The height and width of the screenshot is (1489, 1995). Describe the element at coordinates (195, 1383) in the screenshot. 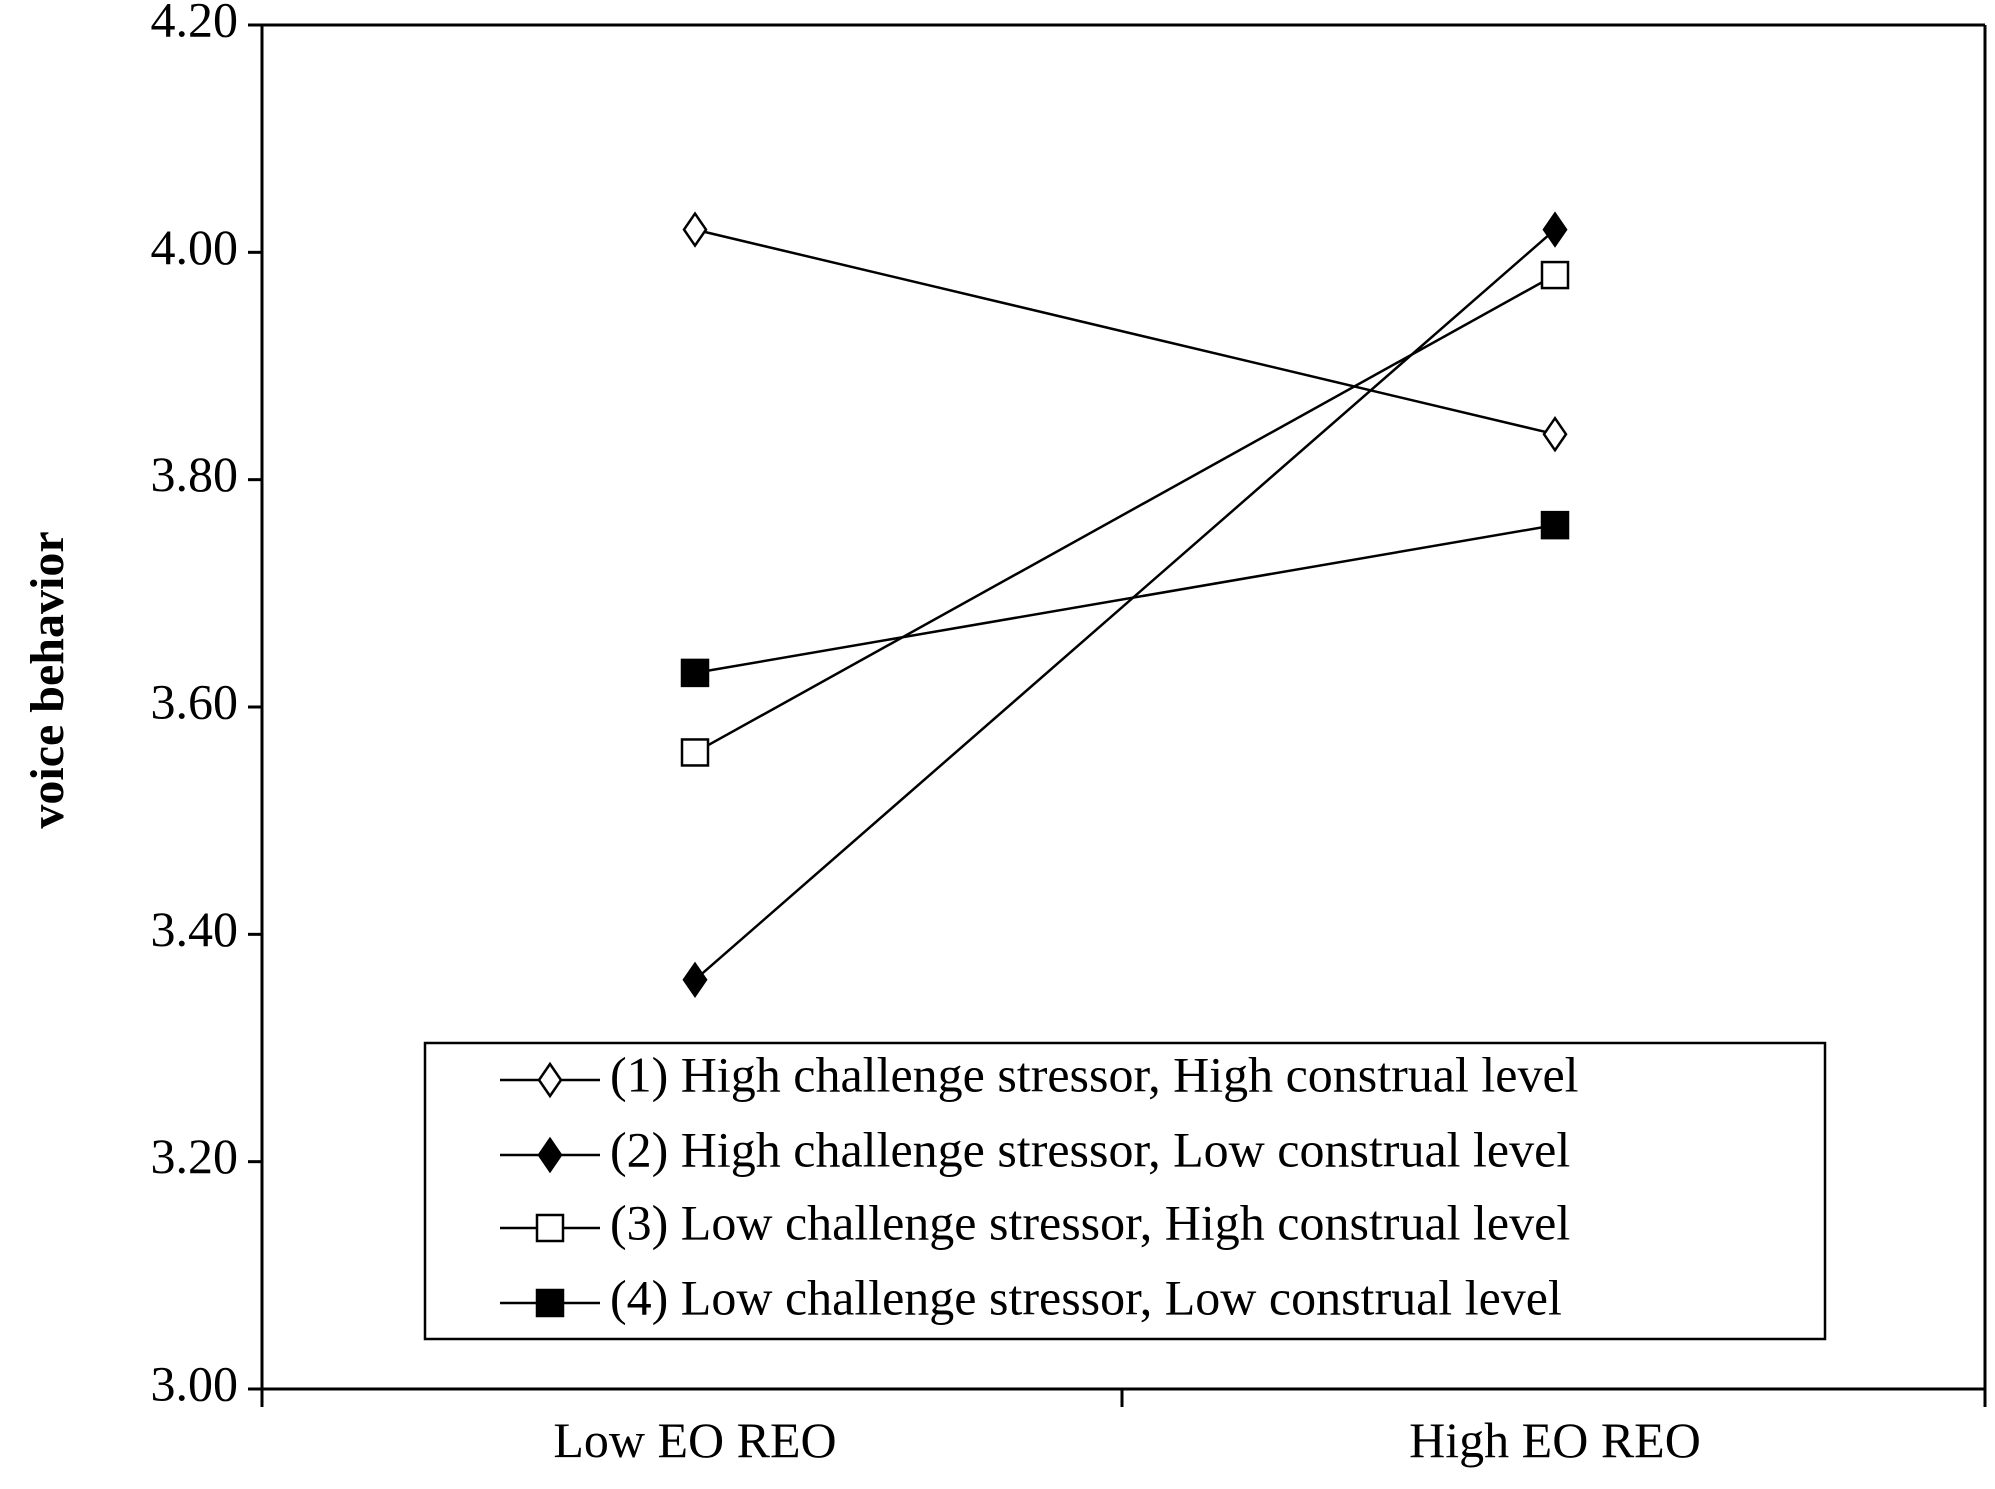

I see `y-tick-label: 3.00` at that location.